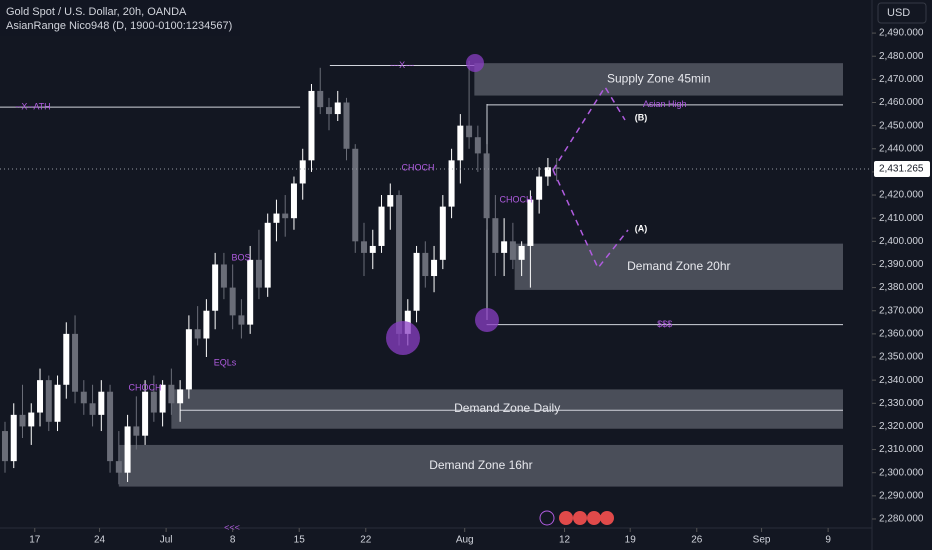  Describe the element at coordinates (898, 13) in the screenshot. I see `currency: USD` at that location.